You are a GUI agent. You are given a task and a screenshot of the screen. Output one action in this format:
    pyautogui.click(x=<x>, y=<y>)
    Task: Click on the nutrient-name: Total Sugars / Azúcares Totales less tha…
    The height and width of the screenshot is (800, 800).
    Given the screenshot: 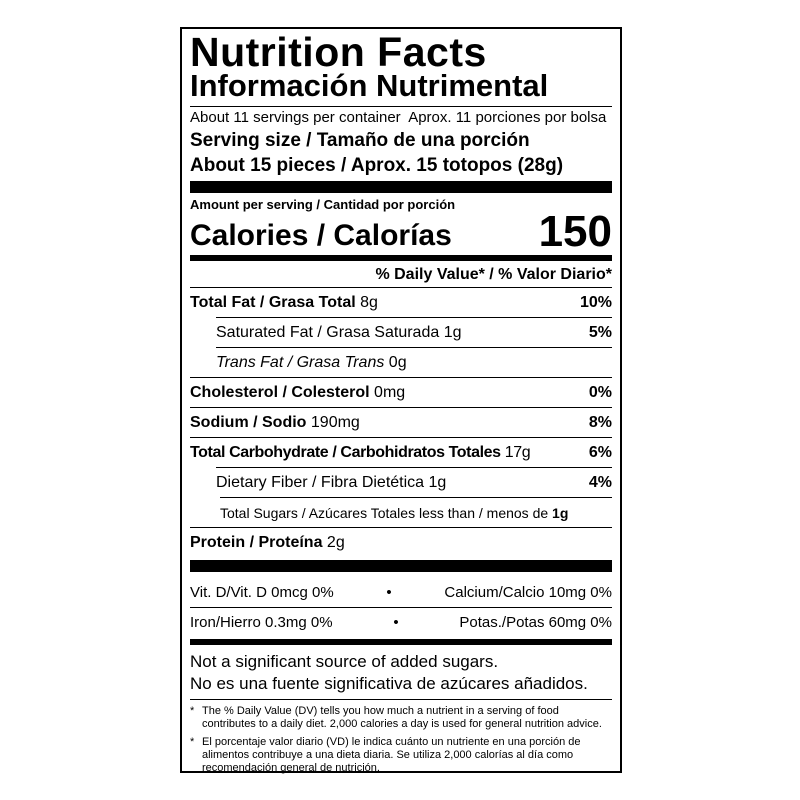 What is the action you would take?
    pyautogui.click(x=384, y=512)
    